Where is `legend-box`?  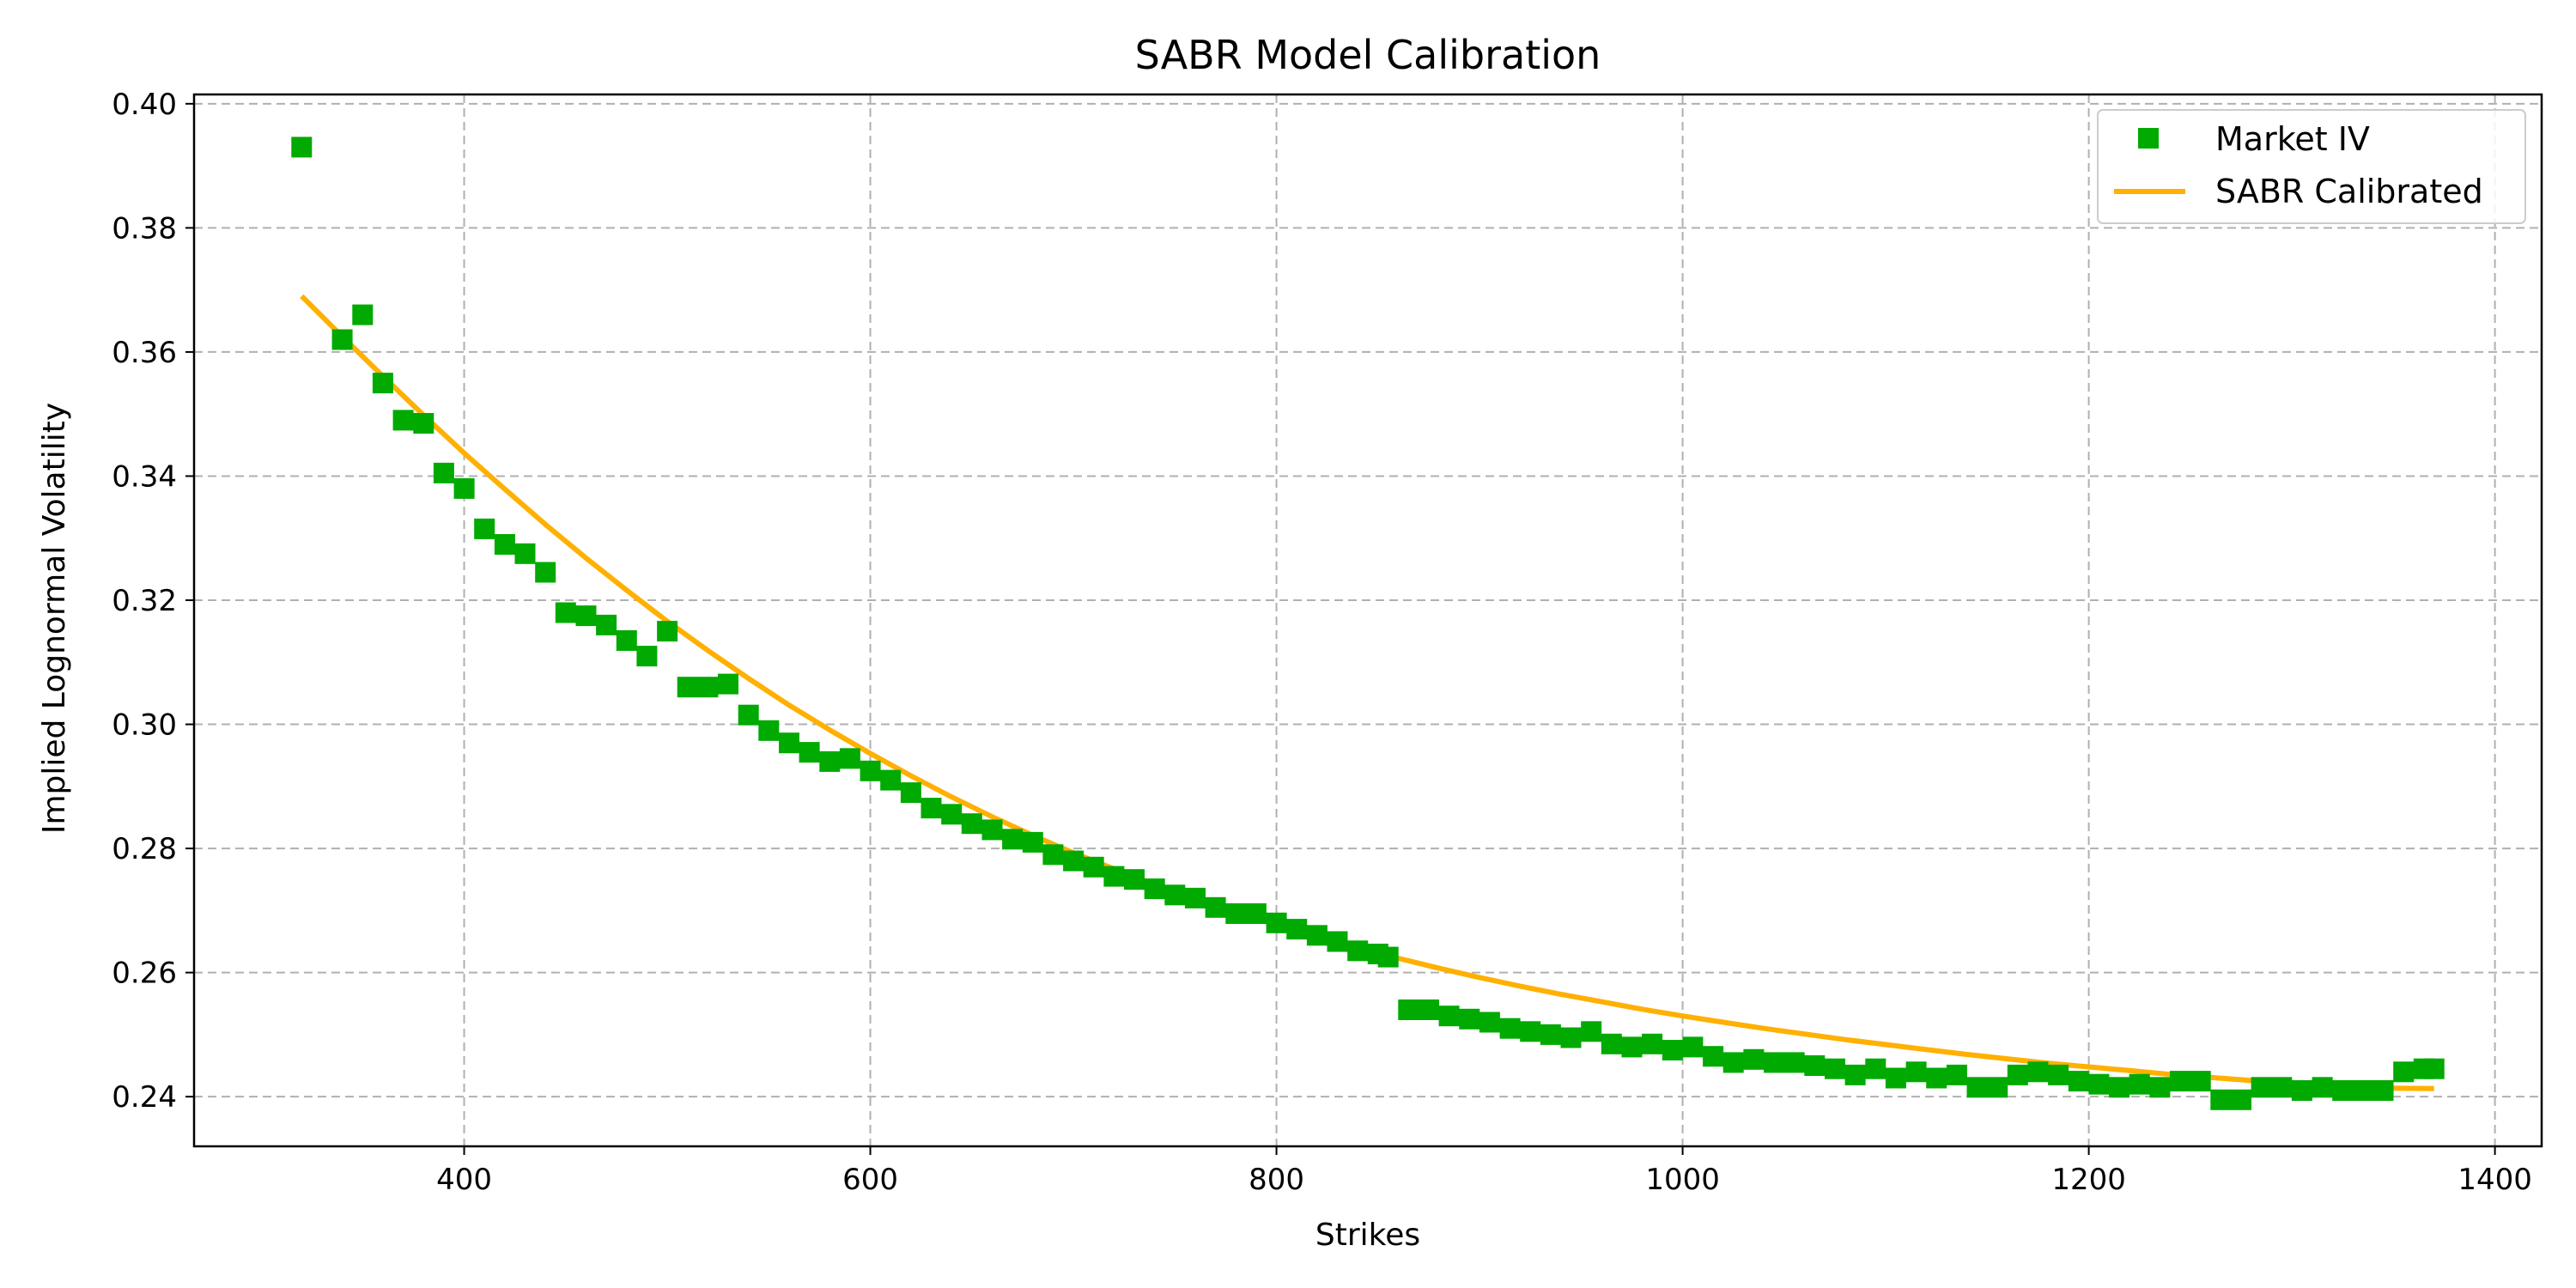 legend-box is located at coordinates (2311, 166).